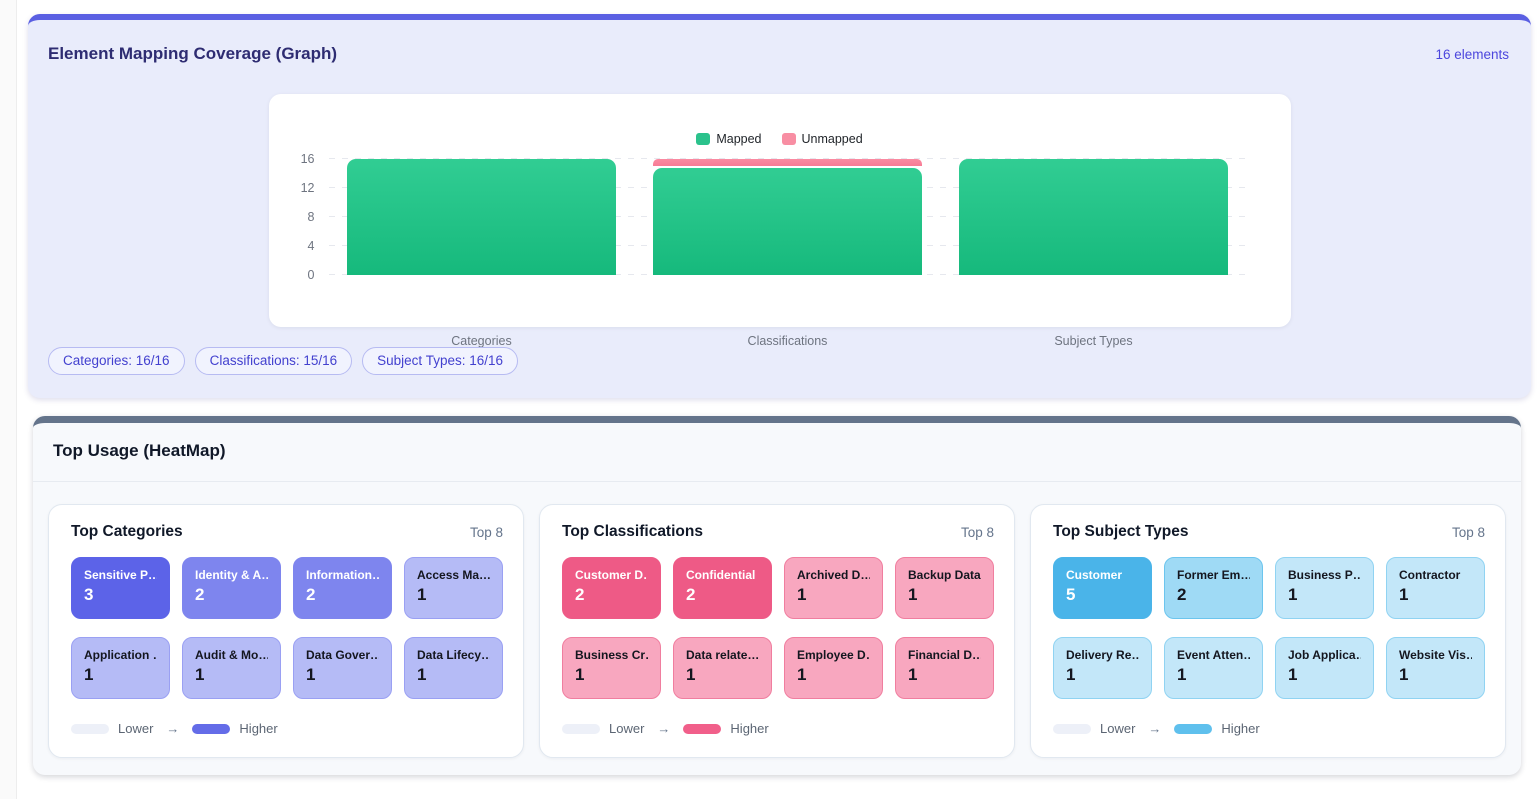 This screenshot has height=799, width=1540. I want to click on heat-tile: Data Gover… 1, so click(342, 668).